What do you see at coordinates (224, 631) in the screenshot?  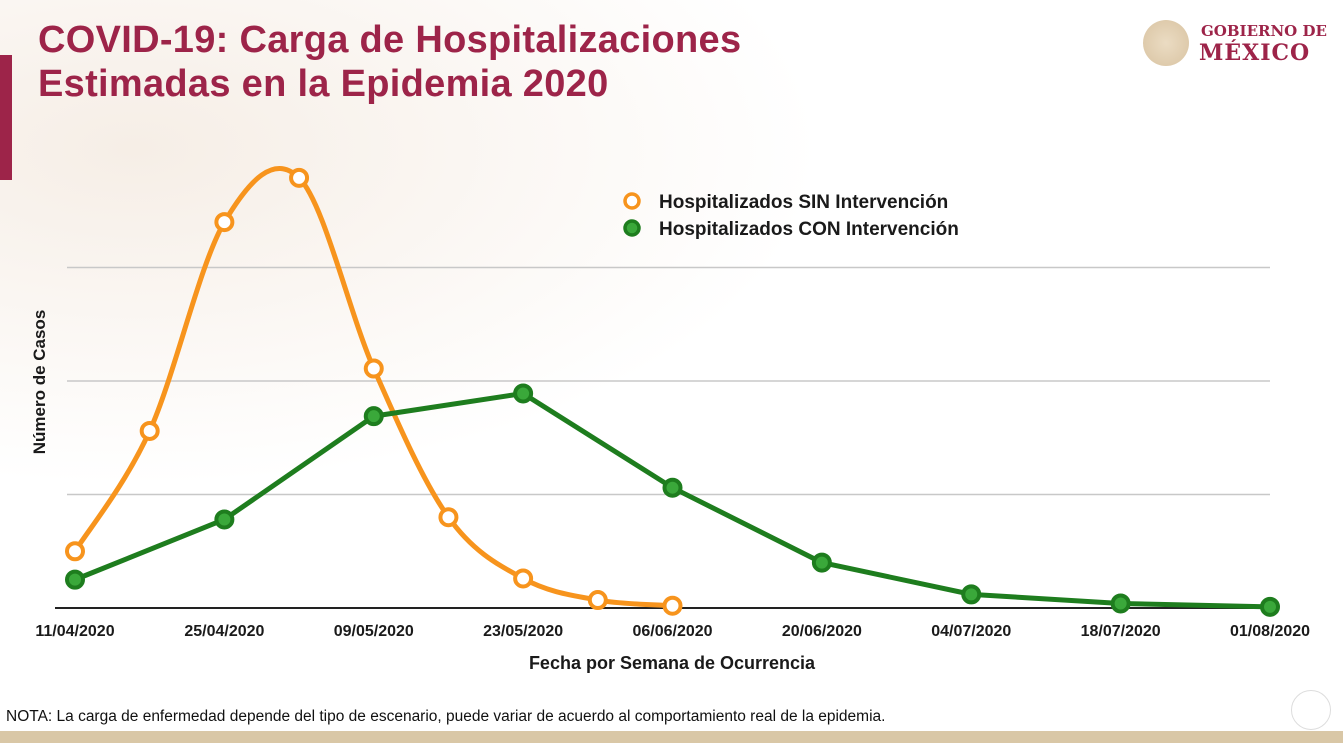 I see `x-tick-label: 25/04/2020` at bounding box center [224, 631].